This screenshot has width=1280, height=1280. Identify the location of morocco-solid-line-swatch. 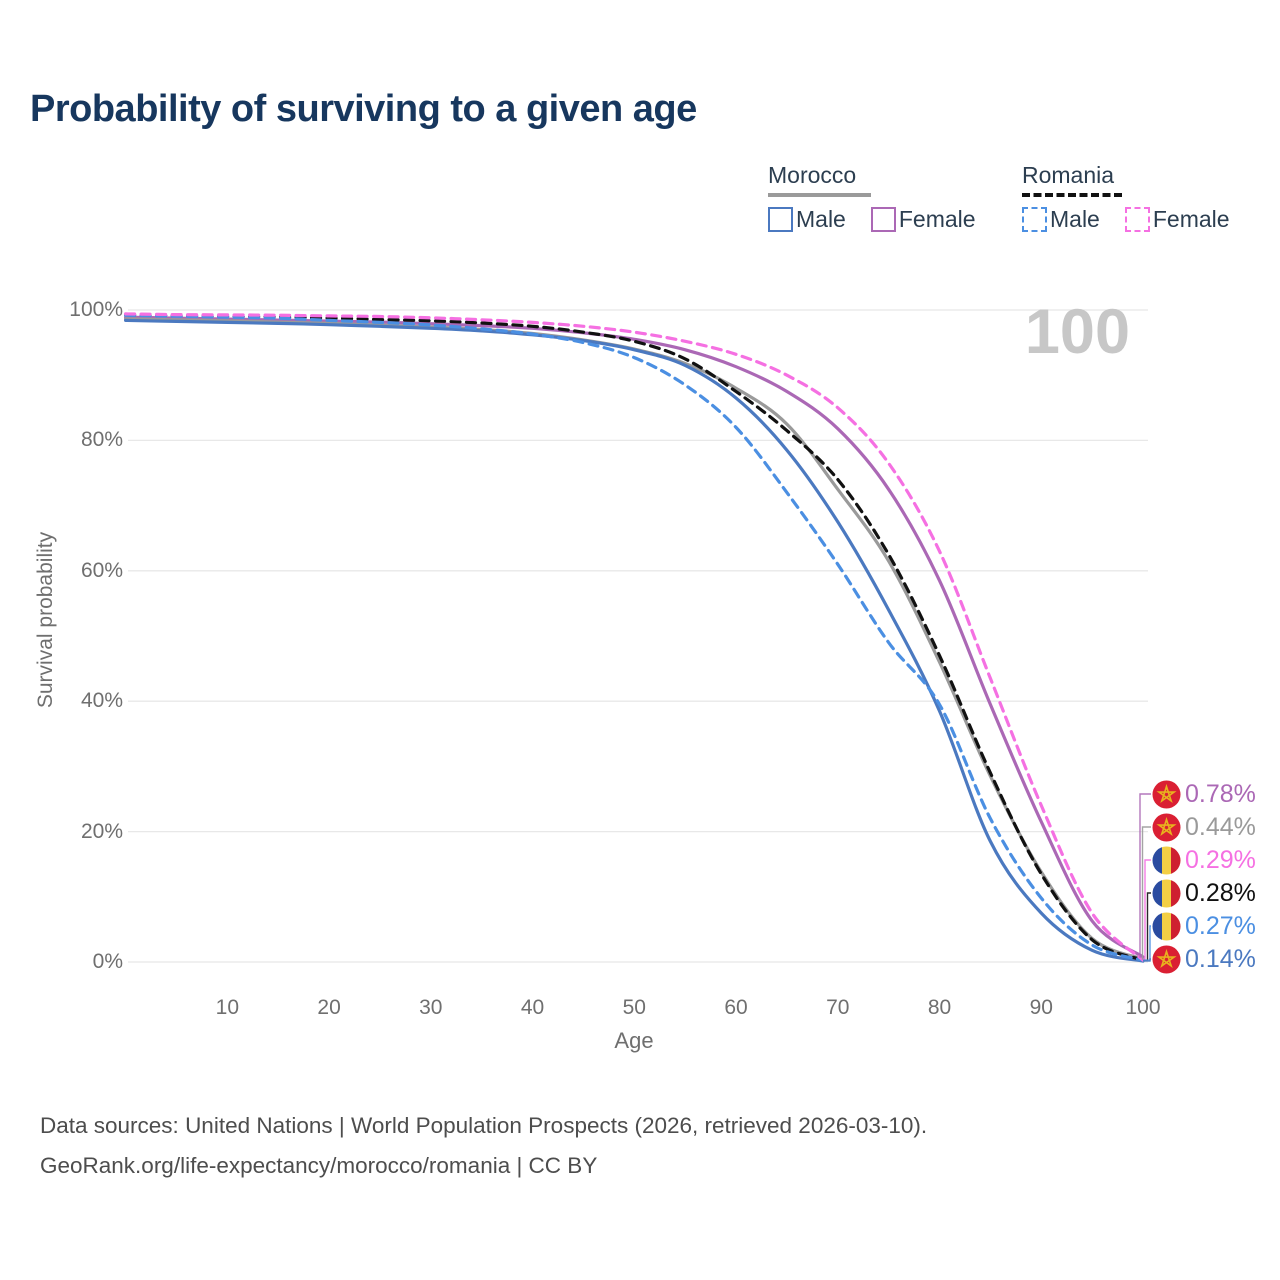
(819, 195).